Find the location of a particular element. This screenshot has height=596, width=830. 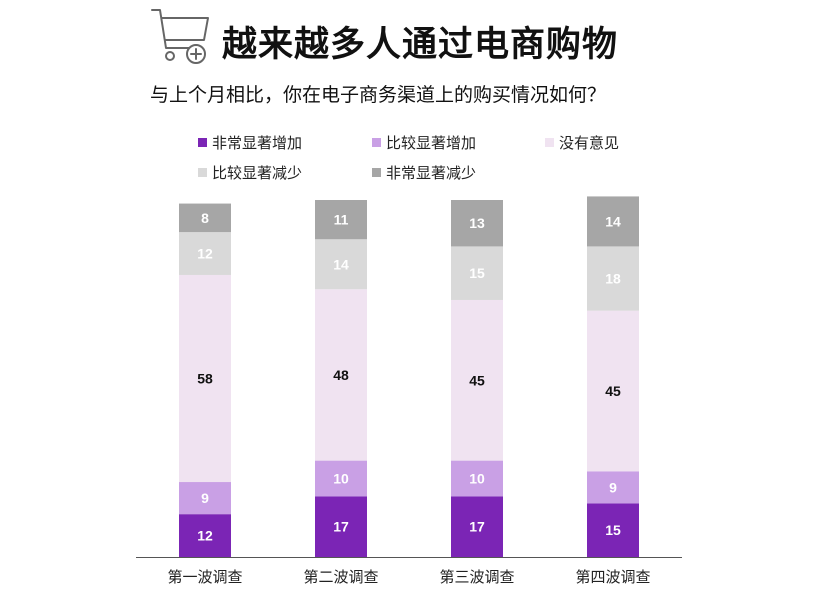

data-label: 58 is located at coordinates (205, 379).